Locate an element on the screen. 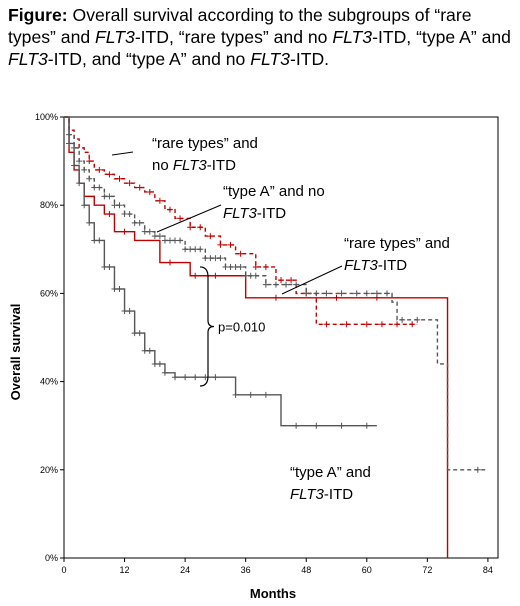 The height and width of the screenshot is (606, 520). x-tick-label: 24 is located at coordinates (185, 570).